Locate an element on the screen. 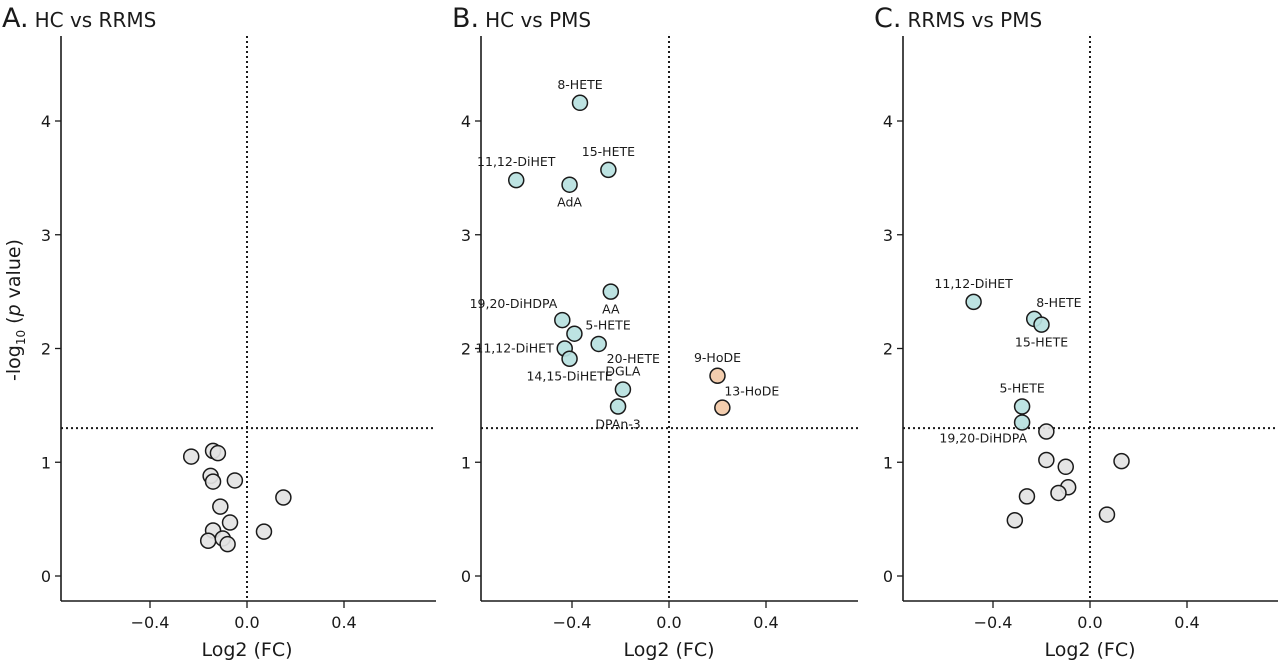 Image resolution: width=1280 pixels, height=662 pixels. panel-letter: A. is located at coordinates (15, 18).